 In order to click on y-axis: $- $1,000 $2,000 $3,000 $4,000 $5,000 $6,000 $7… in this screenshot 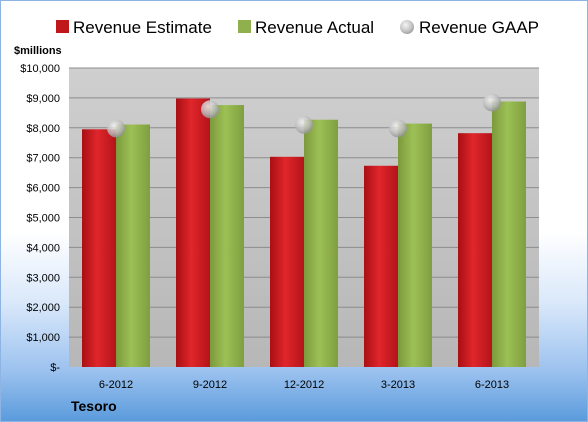, I will do `click(40, 218)`.